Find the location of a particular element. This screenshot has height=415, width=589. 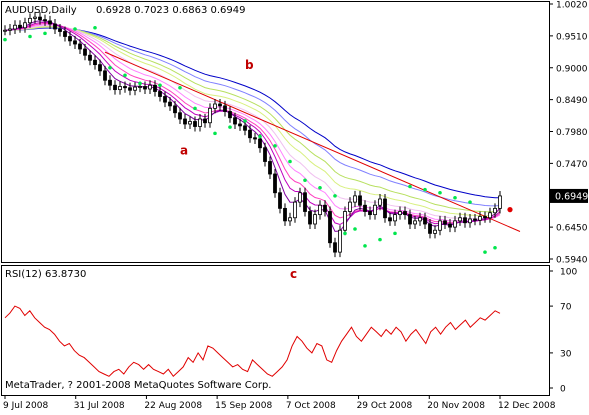

current-price-label: 0.6949 is located at coordinates (571, 196).